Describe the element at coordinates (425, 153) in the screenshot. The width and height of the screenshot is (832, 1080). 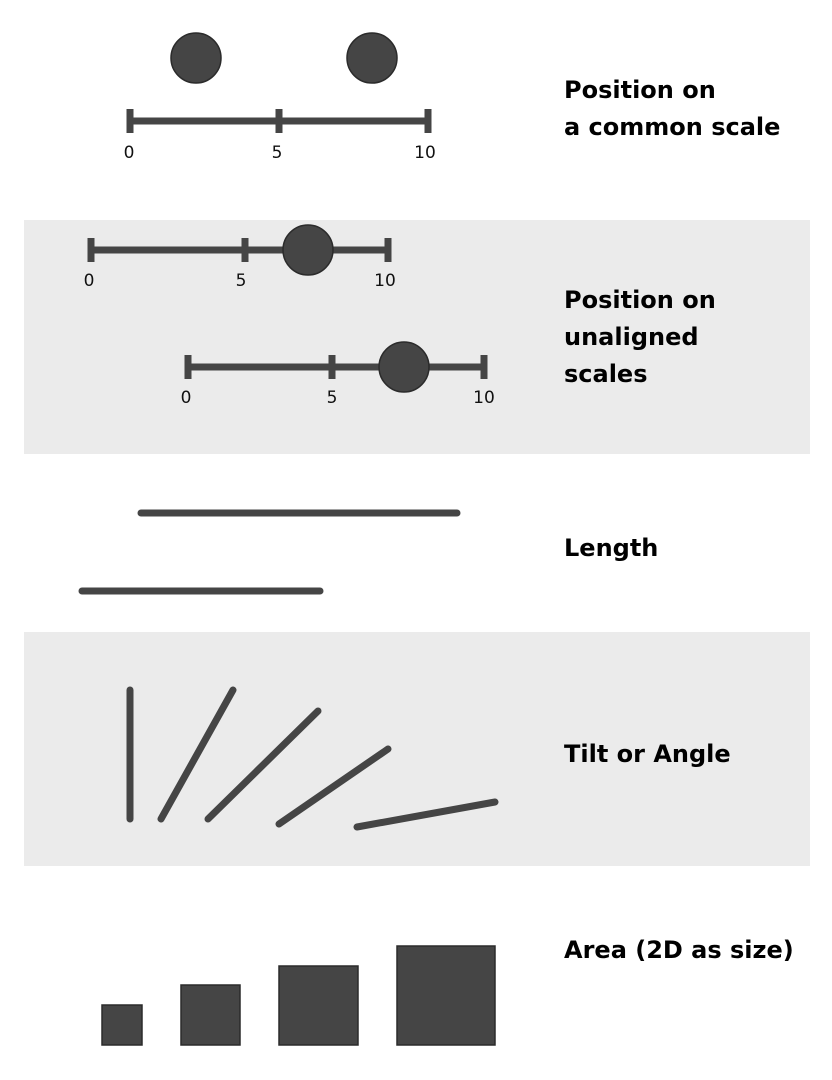
I see `common-scale-tick-label-10: 10` at that location.